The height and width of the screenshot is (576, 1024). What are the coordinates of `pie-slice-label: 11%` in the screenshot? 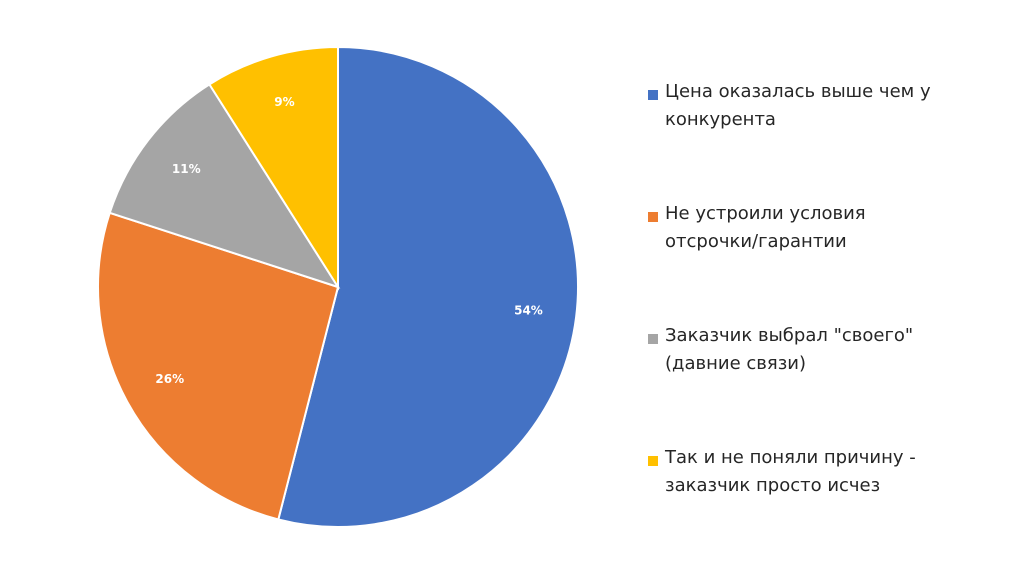 It's located at (186, 169).